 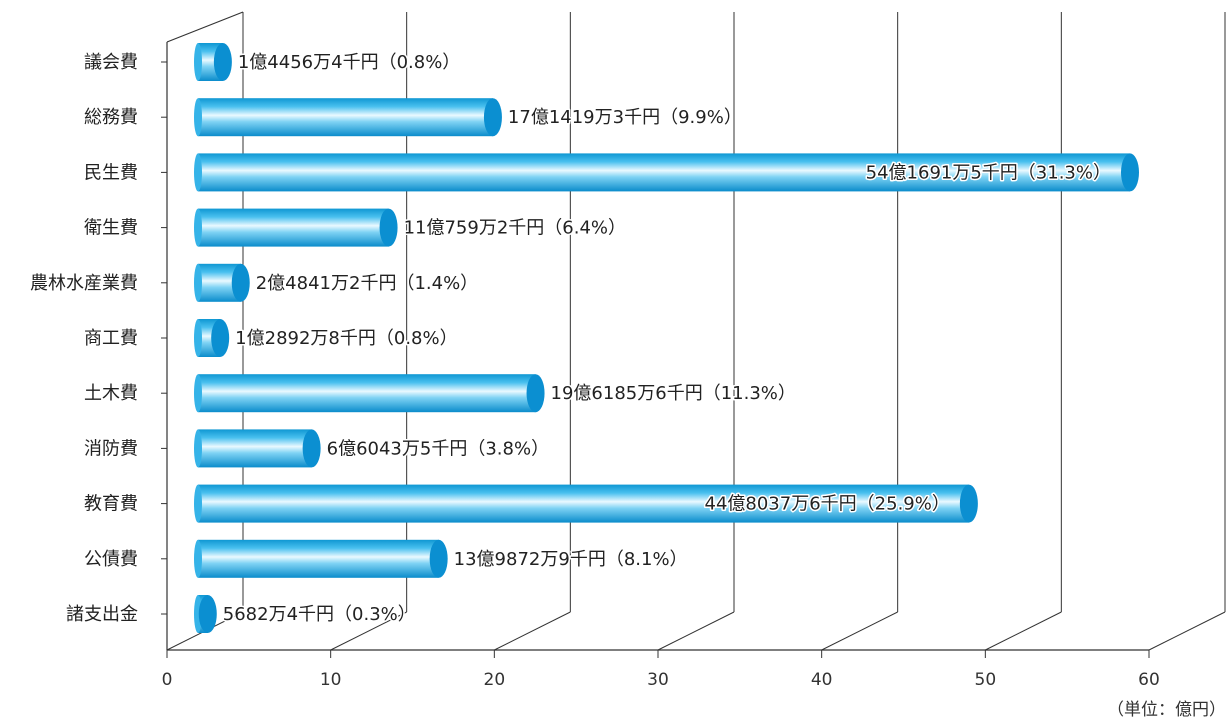 What do you see at coordinates (495, 680) in the screenshot?
I see `x-tick-label: 20` at bounding box center [495, 680].